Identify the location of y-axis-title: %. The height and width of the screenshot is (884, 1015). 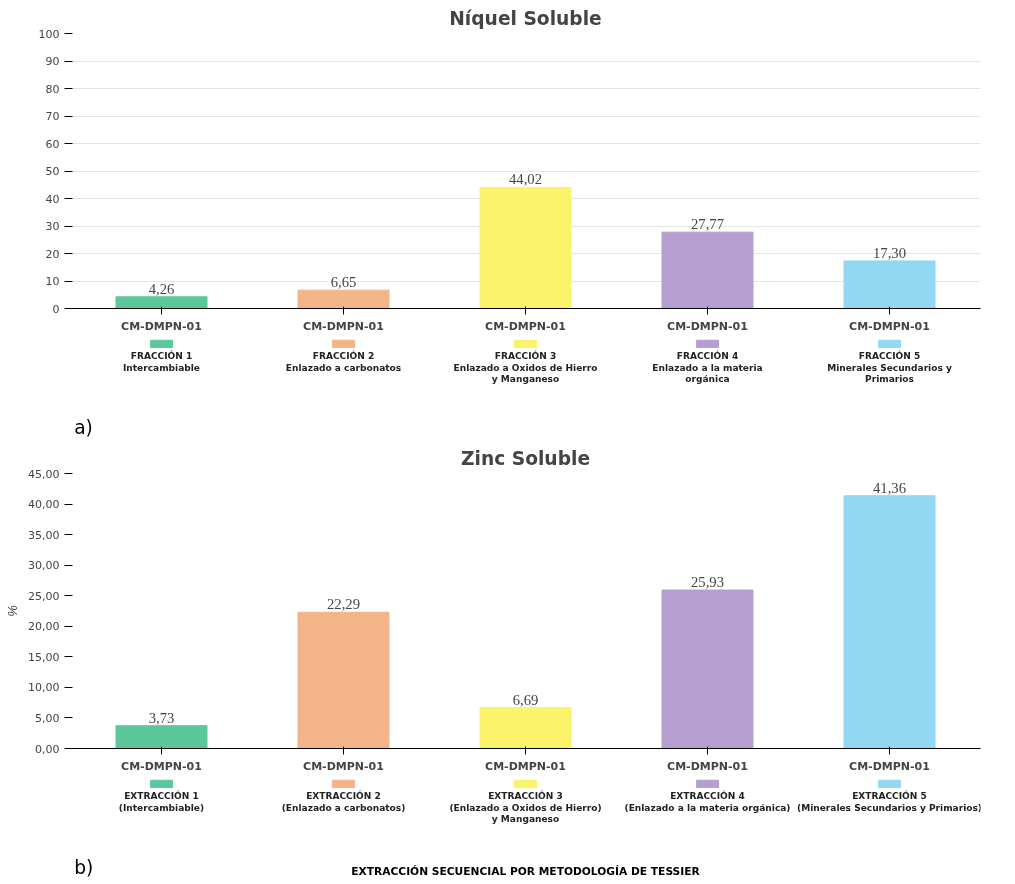
(13, 611).